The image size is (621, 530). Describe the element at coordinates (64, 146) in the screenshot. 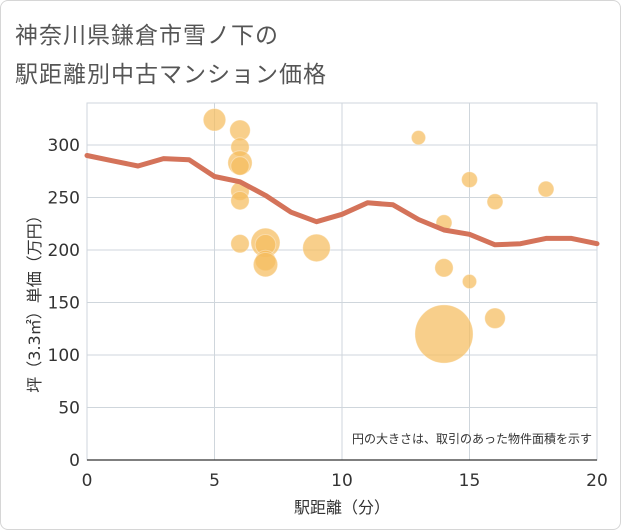

I see `y-tick-label: 300` at that location.